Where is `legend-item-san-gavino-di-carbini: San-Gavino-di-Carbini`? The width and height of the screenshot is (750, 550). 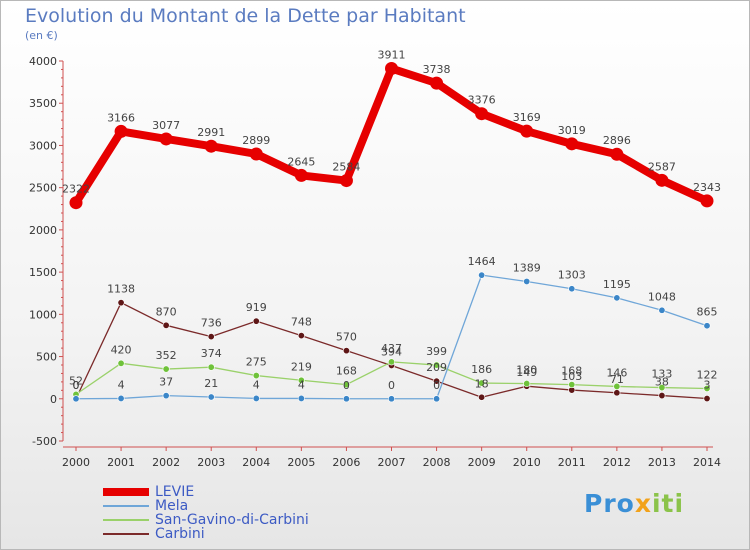
legend-item-san-gavino-di-carbini: San-Gavino-di-Carbini is located at coordinates (206, 520).